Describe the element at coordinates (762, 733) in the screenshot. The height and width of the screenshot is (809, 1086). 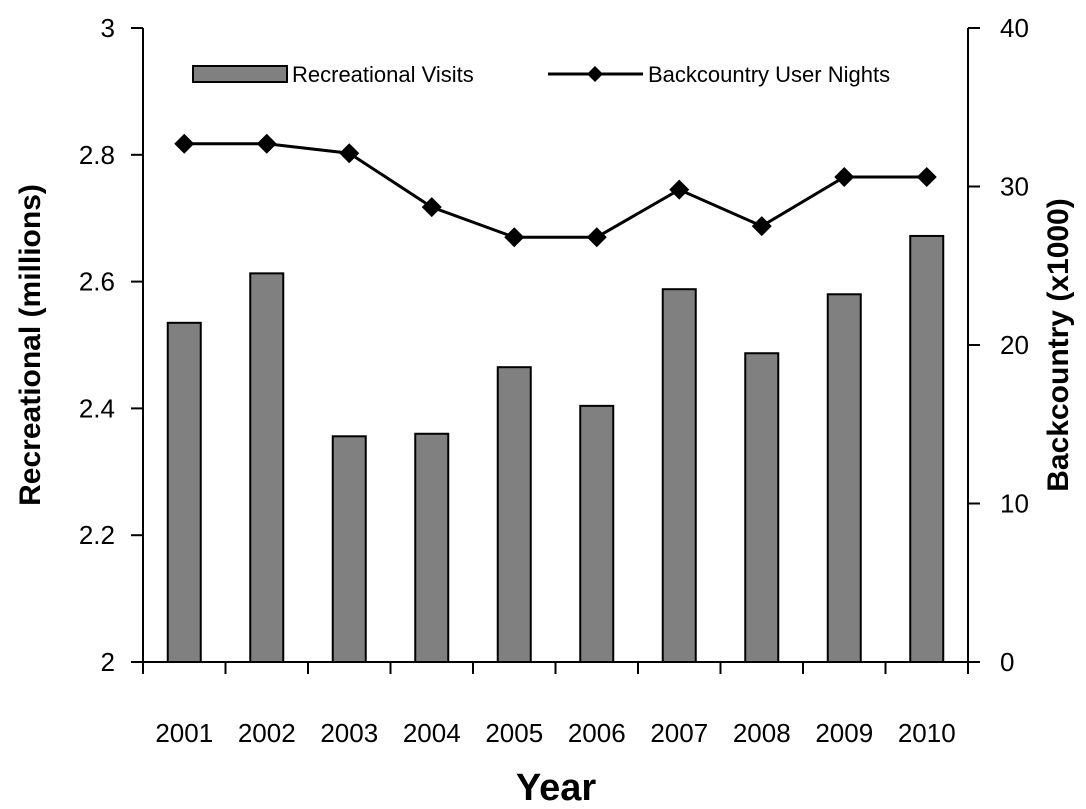
I see `x-tick-label: 2008` at that location.